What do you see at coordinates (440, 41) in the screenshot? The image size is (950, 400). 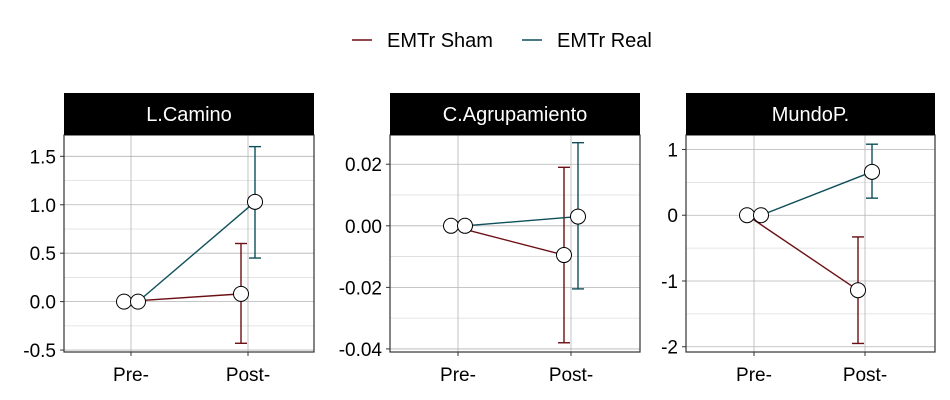 I see `legend-label-sham: EMTr Sham` at bounding box center [440, 41].